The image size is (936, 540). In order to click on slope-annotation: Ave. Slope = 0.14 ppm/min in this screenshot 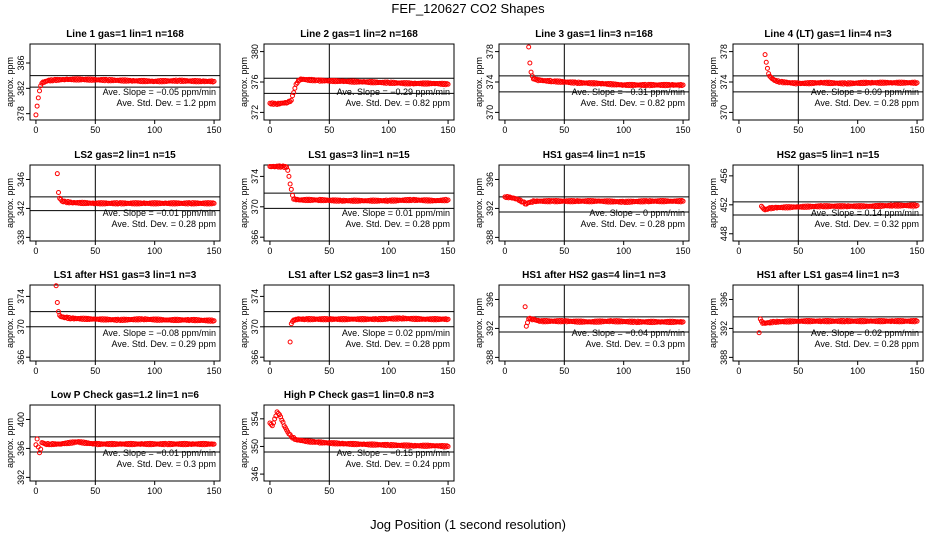, I will do `click(865, 213)`.